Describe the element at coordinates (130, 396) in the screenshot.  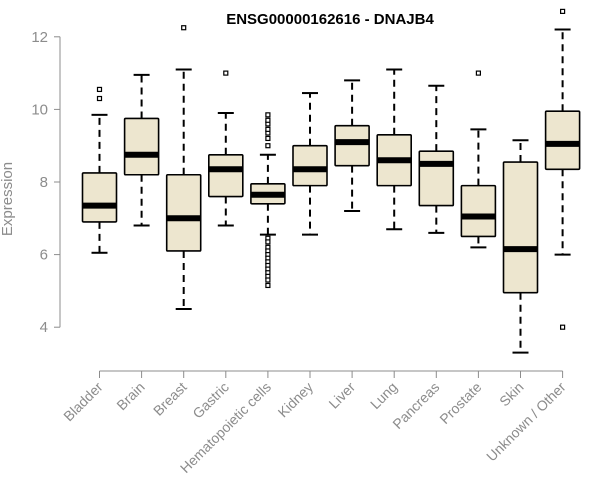
I see `x-tick-label: Brain` at that location.